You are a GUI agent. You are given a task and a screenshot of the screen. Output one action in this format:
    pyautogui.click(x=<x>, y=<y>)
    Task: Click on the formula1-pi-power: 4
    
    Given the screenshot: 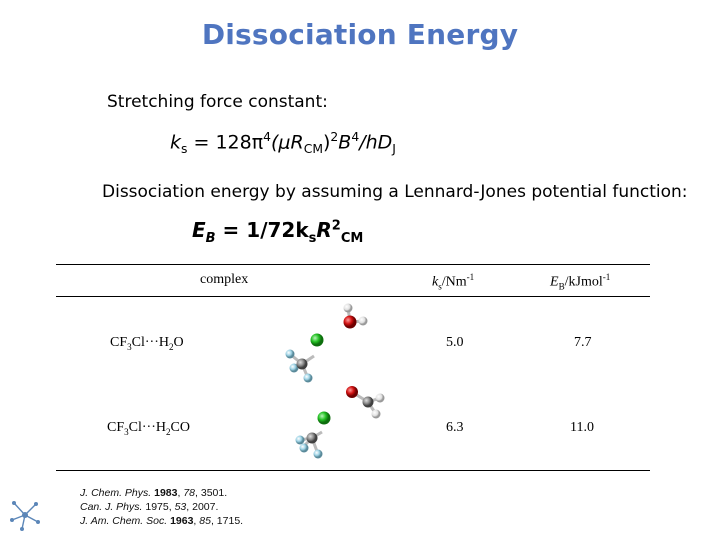 What is the action you would take?
    pyautogui.click(x=267, y=137)
    